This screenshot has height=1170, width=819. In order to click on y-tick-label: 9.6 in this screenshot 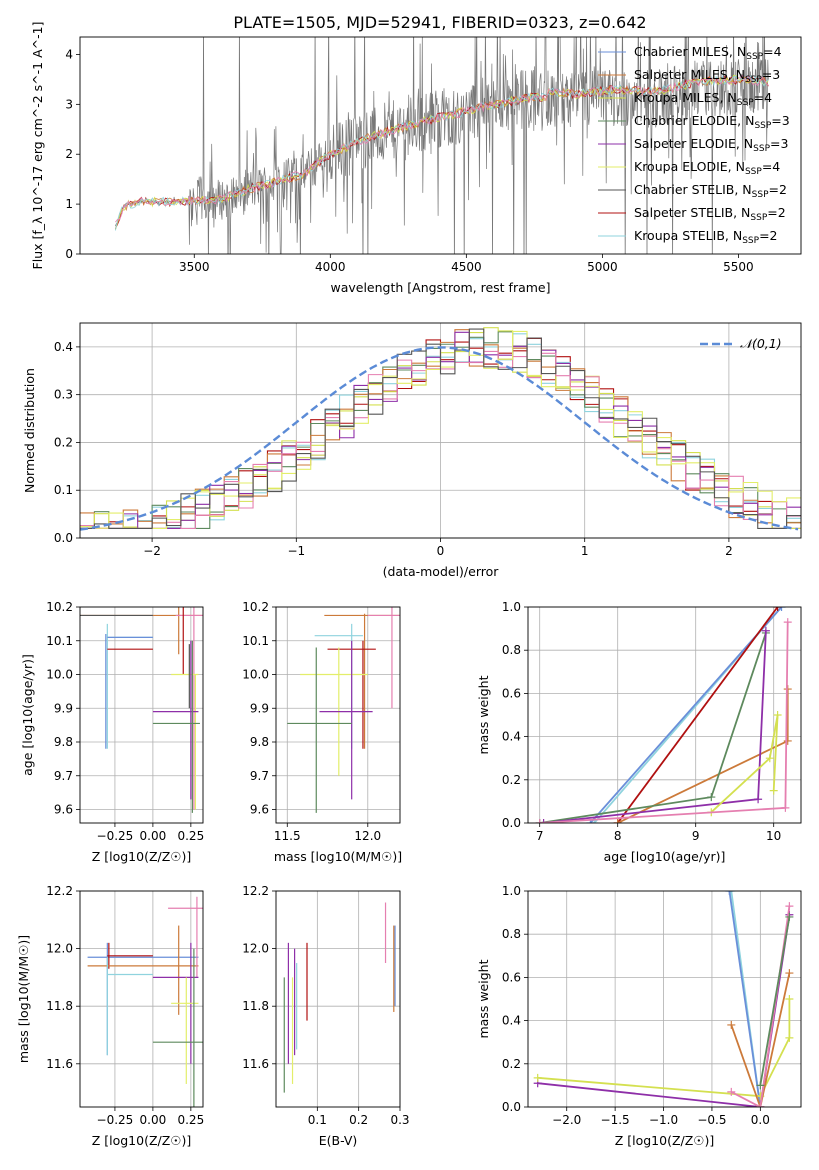, I will do `click(259, 810)`.